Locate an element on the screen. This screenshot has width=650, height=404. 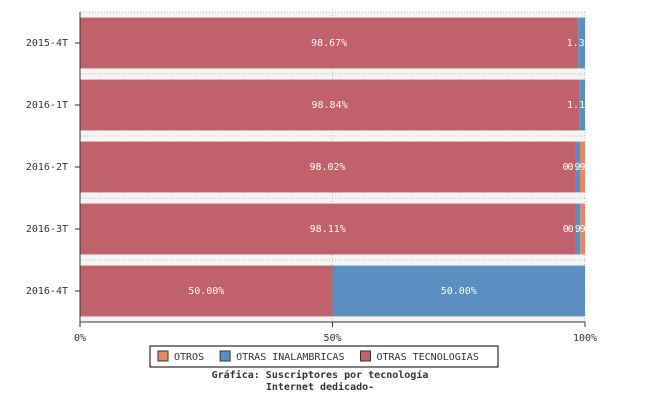
legend-box is located at coordinates (324, 356).